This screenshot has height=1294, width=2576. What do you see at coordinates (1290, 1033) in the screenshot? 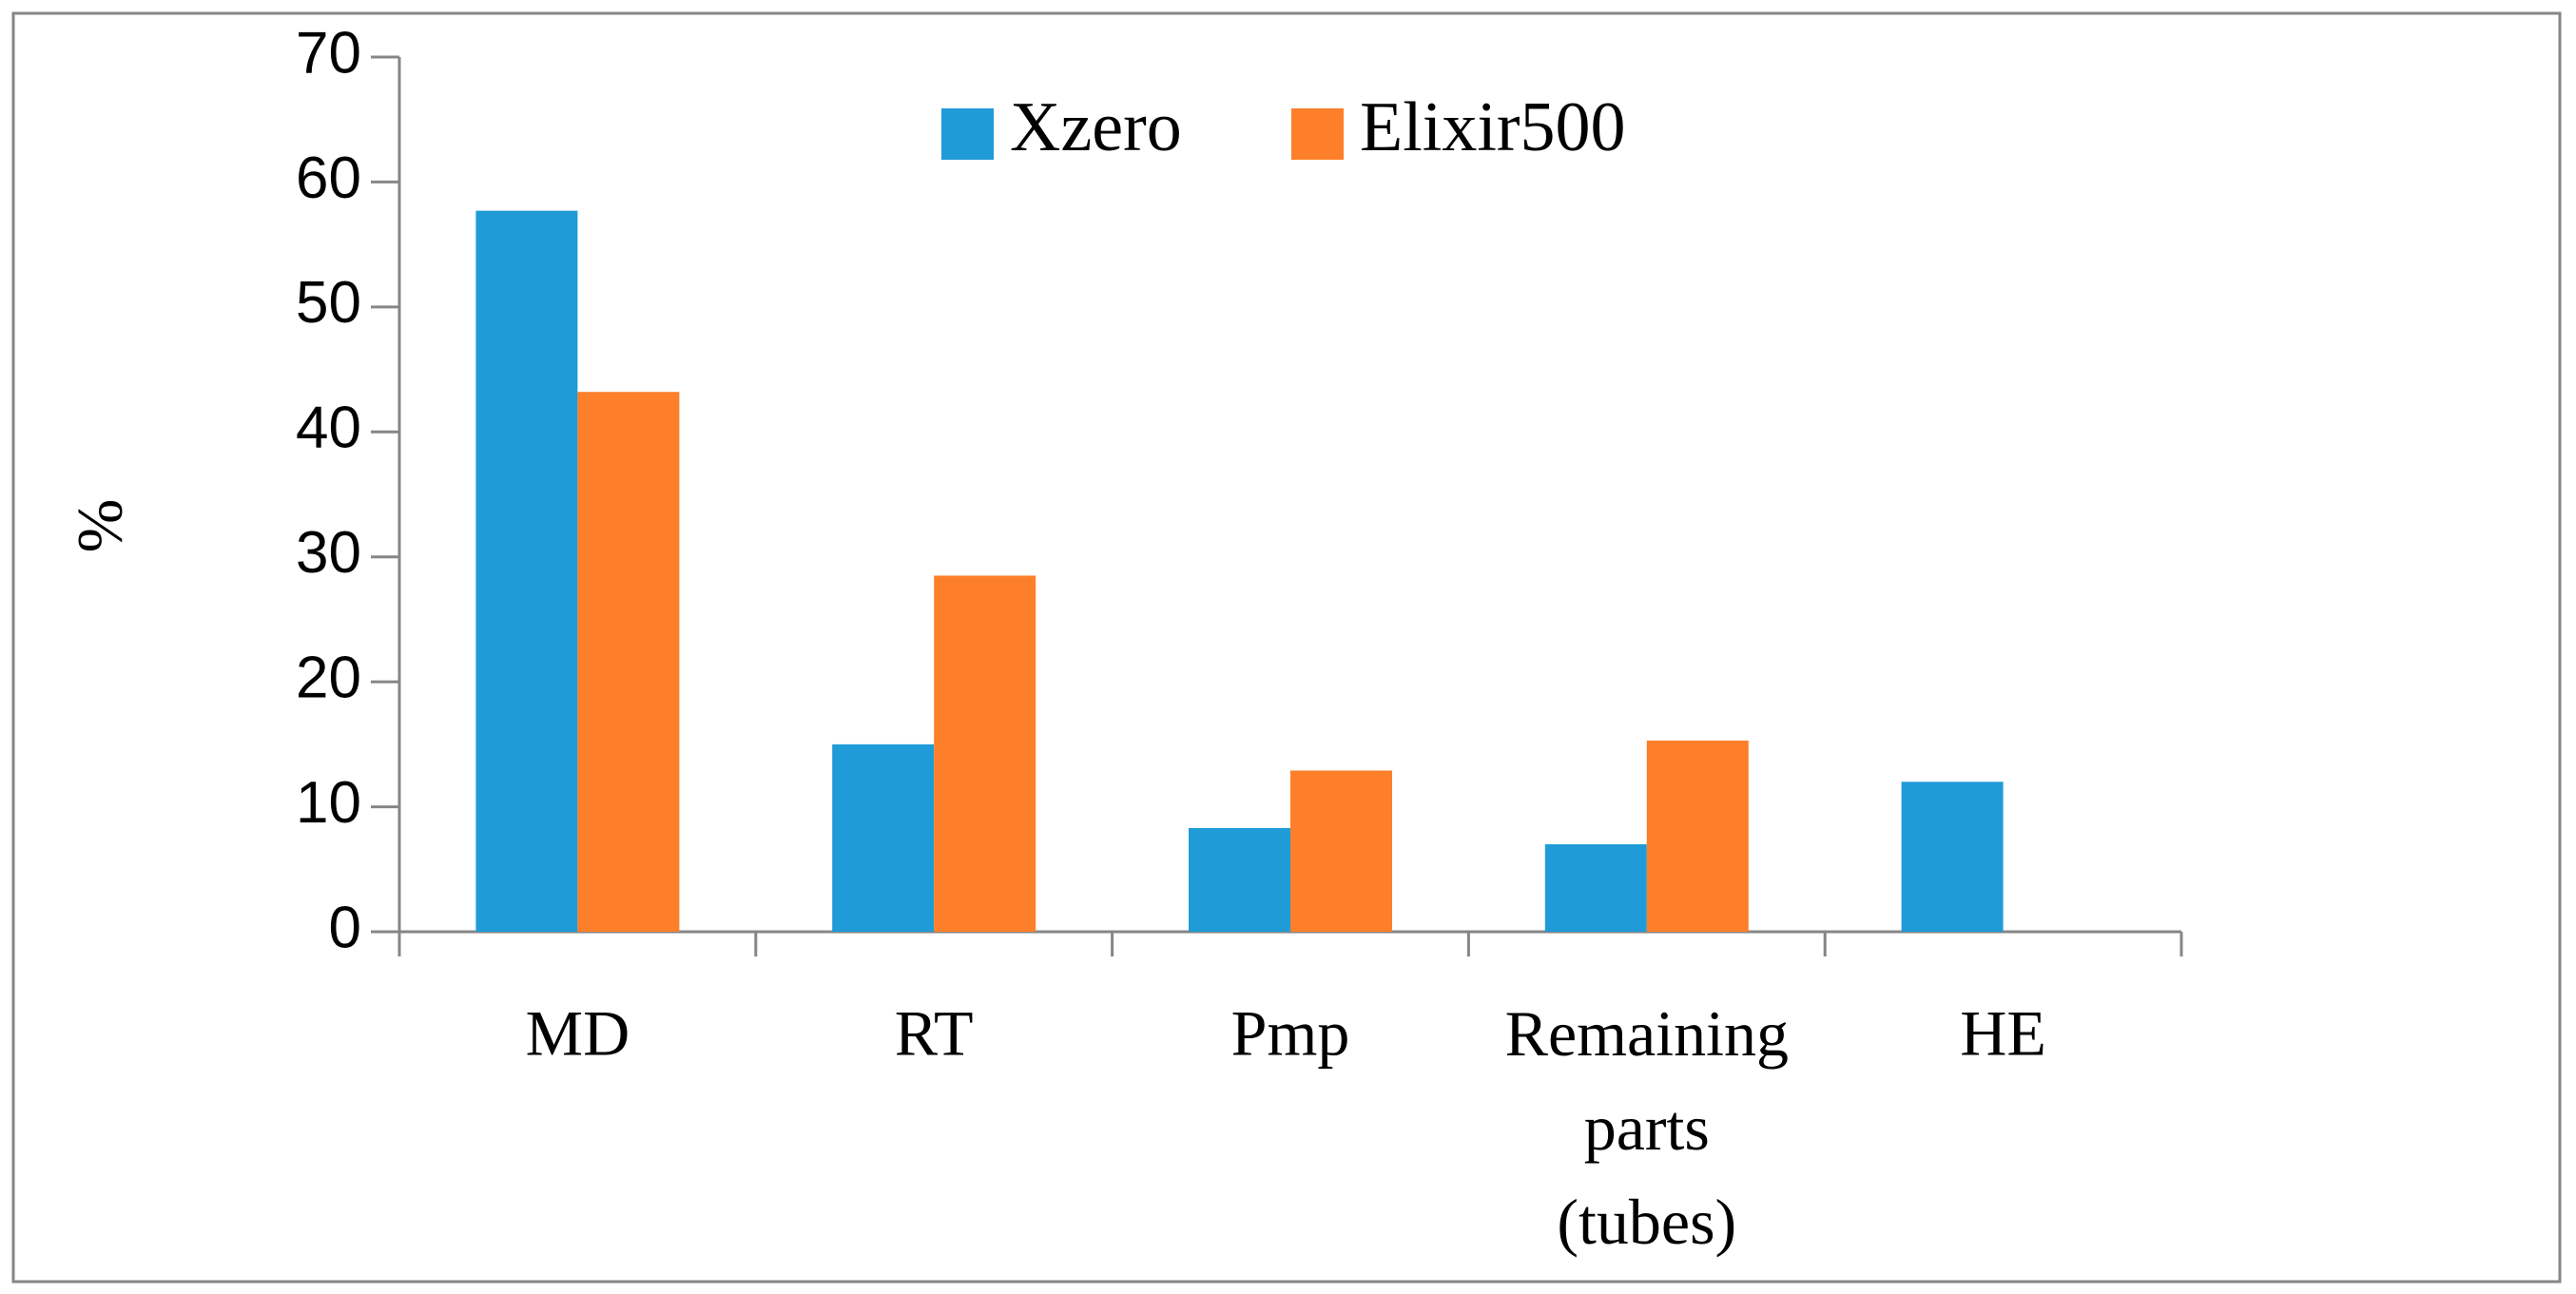
I see `x-tick-label: Pmp` at bounding box center [1290, 1033].